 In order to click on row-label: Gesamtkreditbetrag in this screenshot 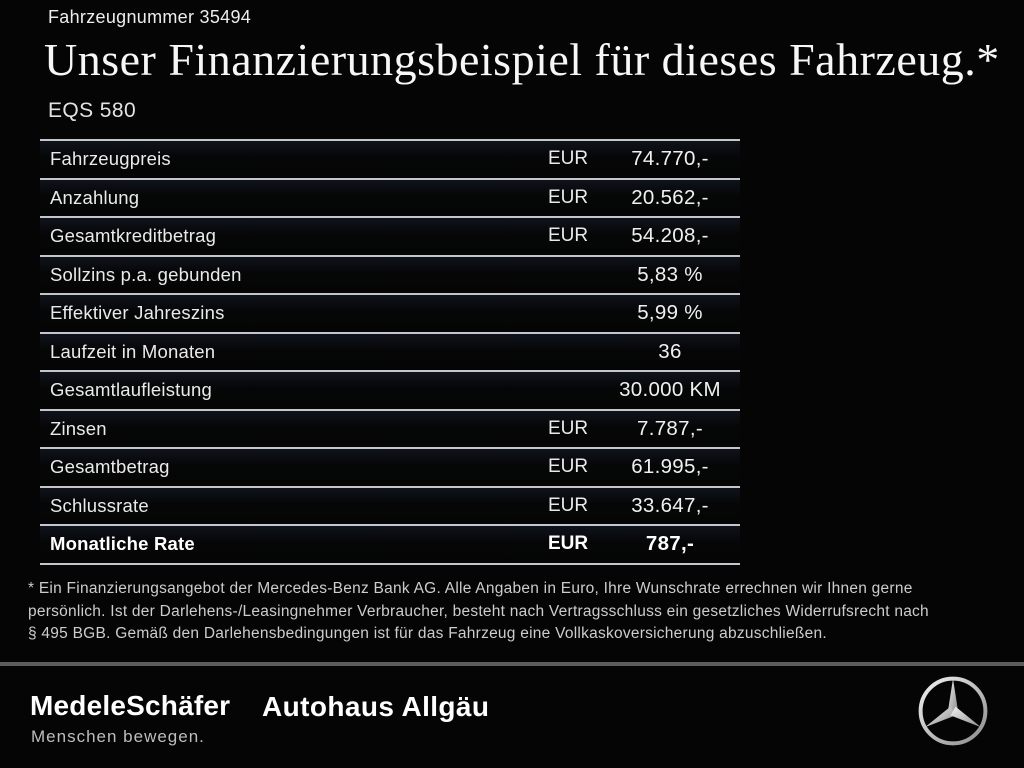, I will do `click(133, 236)`.